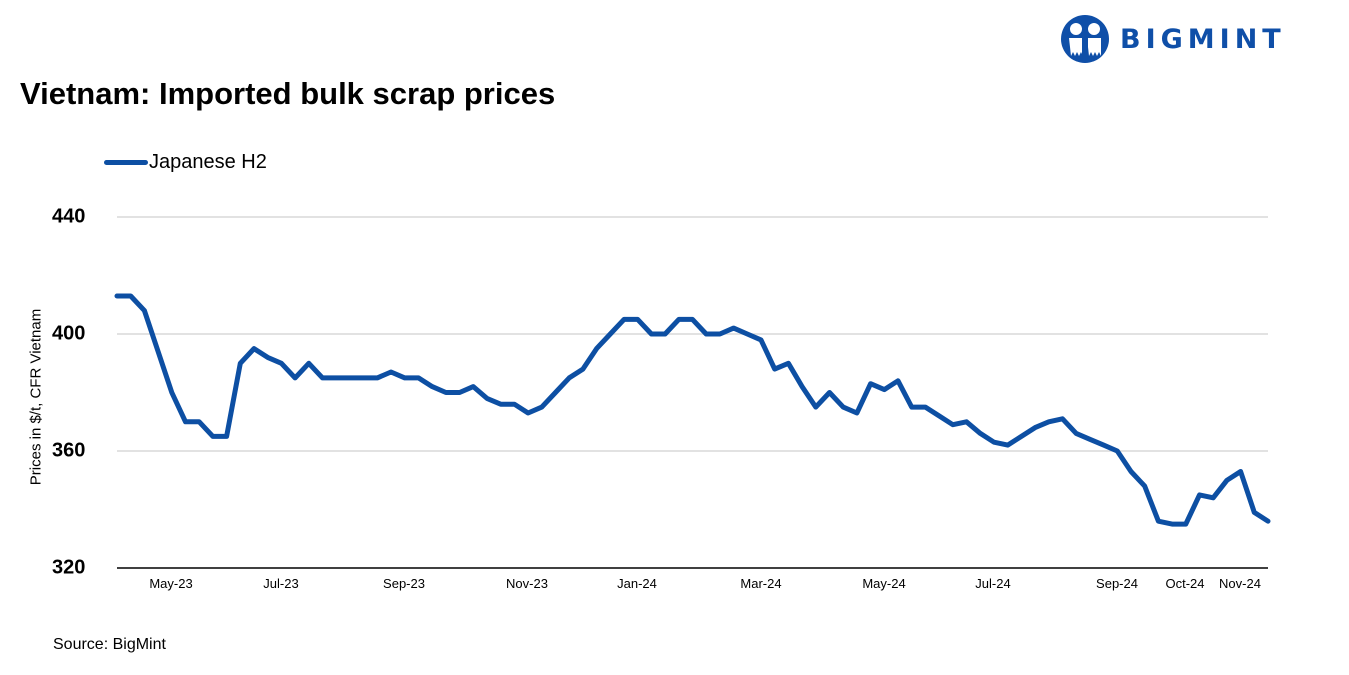 This screenshot has height=675, width=1349. Describe the element at coordinates (69, 450) in the screenshot. I see `y-tick-360: 360` at that location.